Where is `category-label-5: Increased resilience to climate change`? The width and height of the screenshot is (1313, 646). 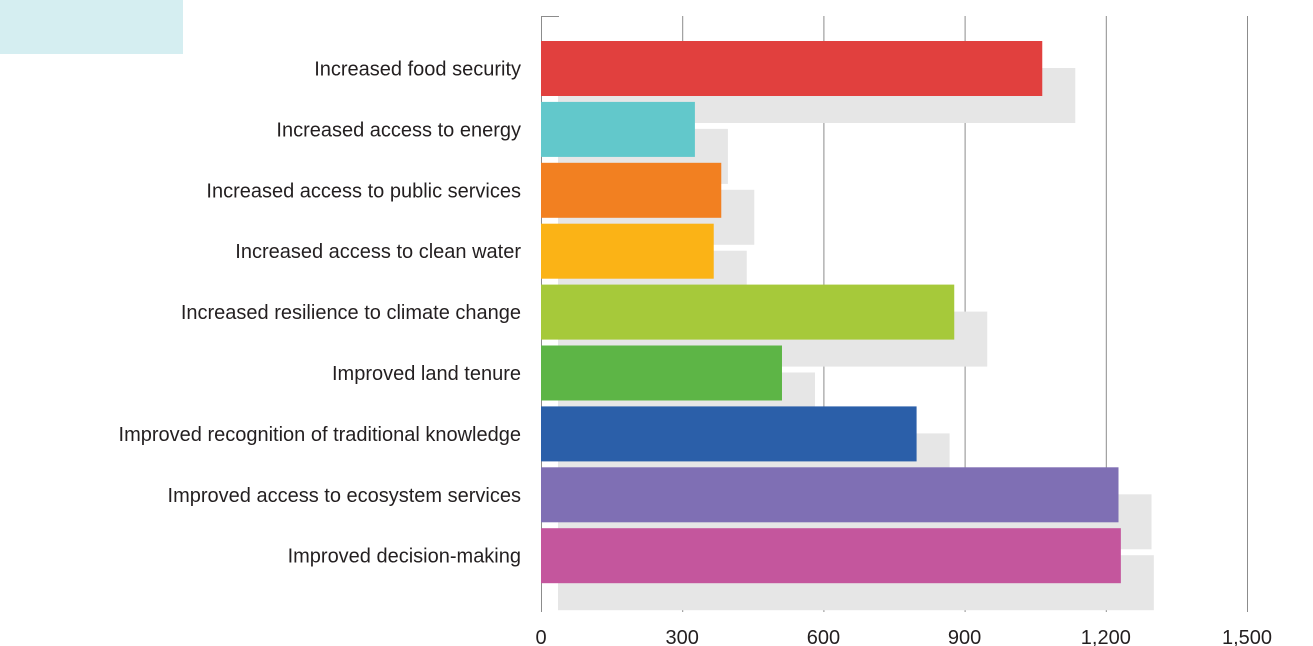
category-label-5: Increased resilience to climate change is located at coordinates (351, 313).